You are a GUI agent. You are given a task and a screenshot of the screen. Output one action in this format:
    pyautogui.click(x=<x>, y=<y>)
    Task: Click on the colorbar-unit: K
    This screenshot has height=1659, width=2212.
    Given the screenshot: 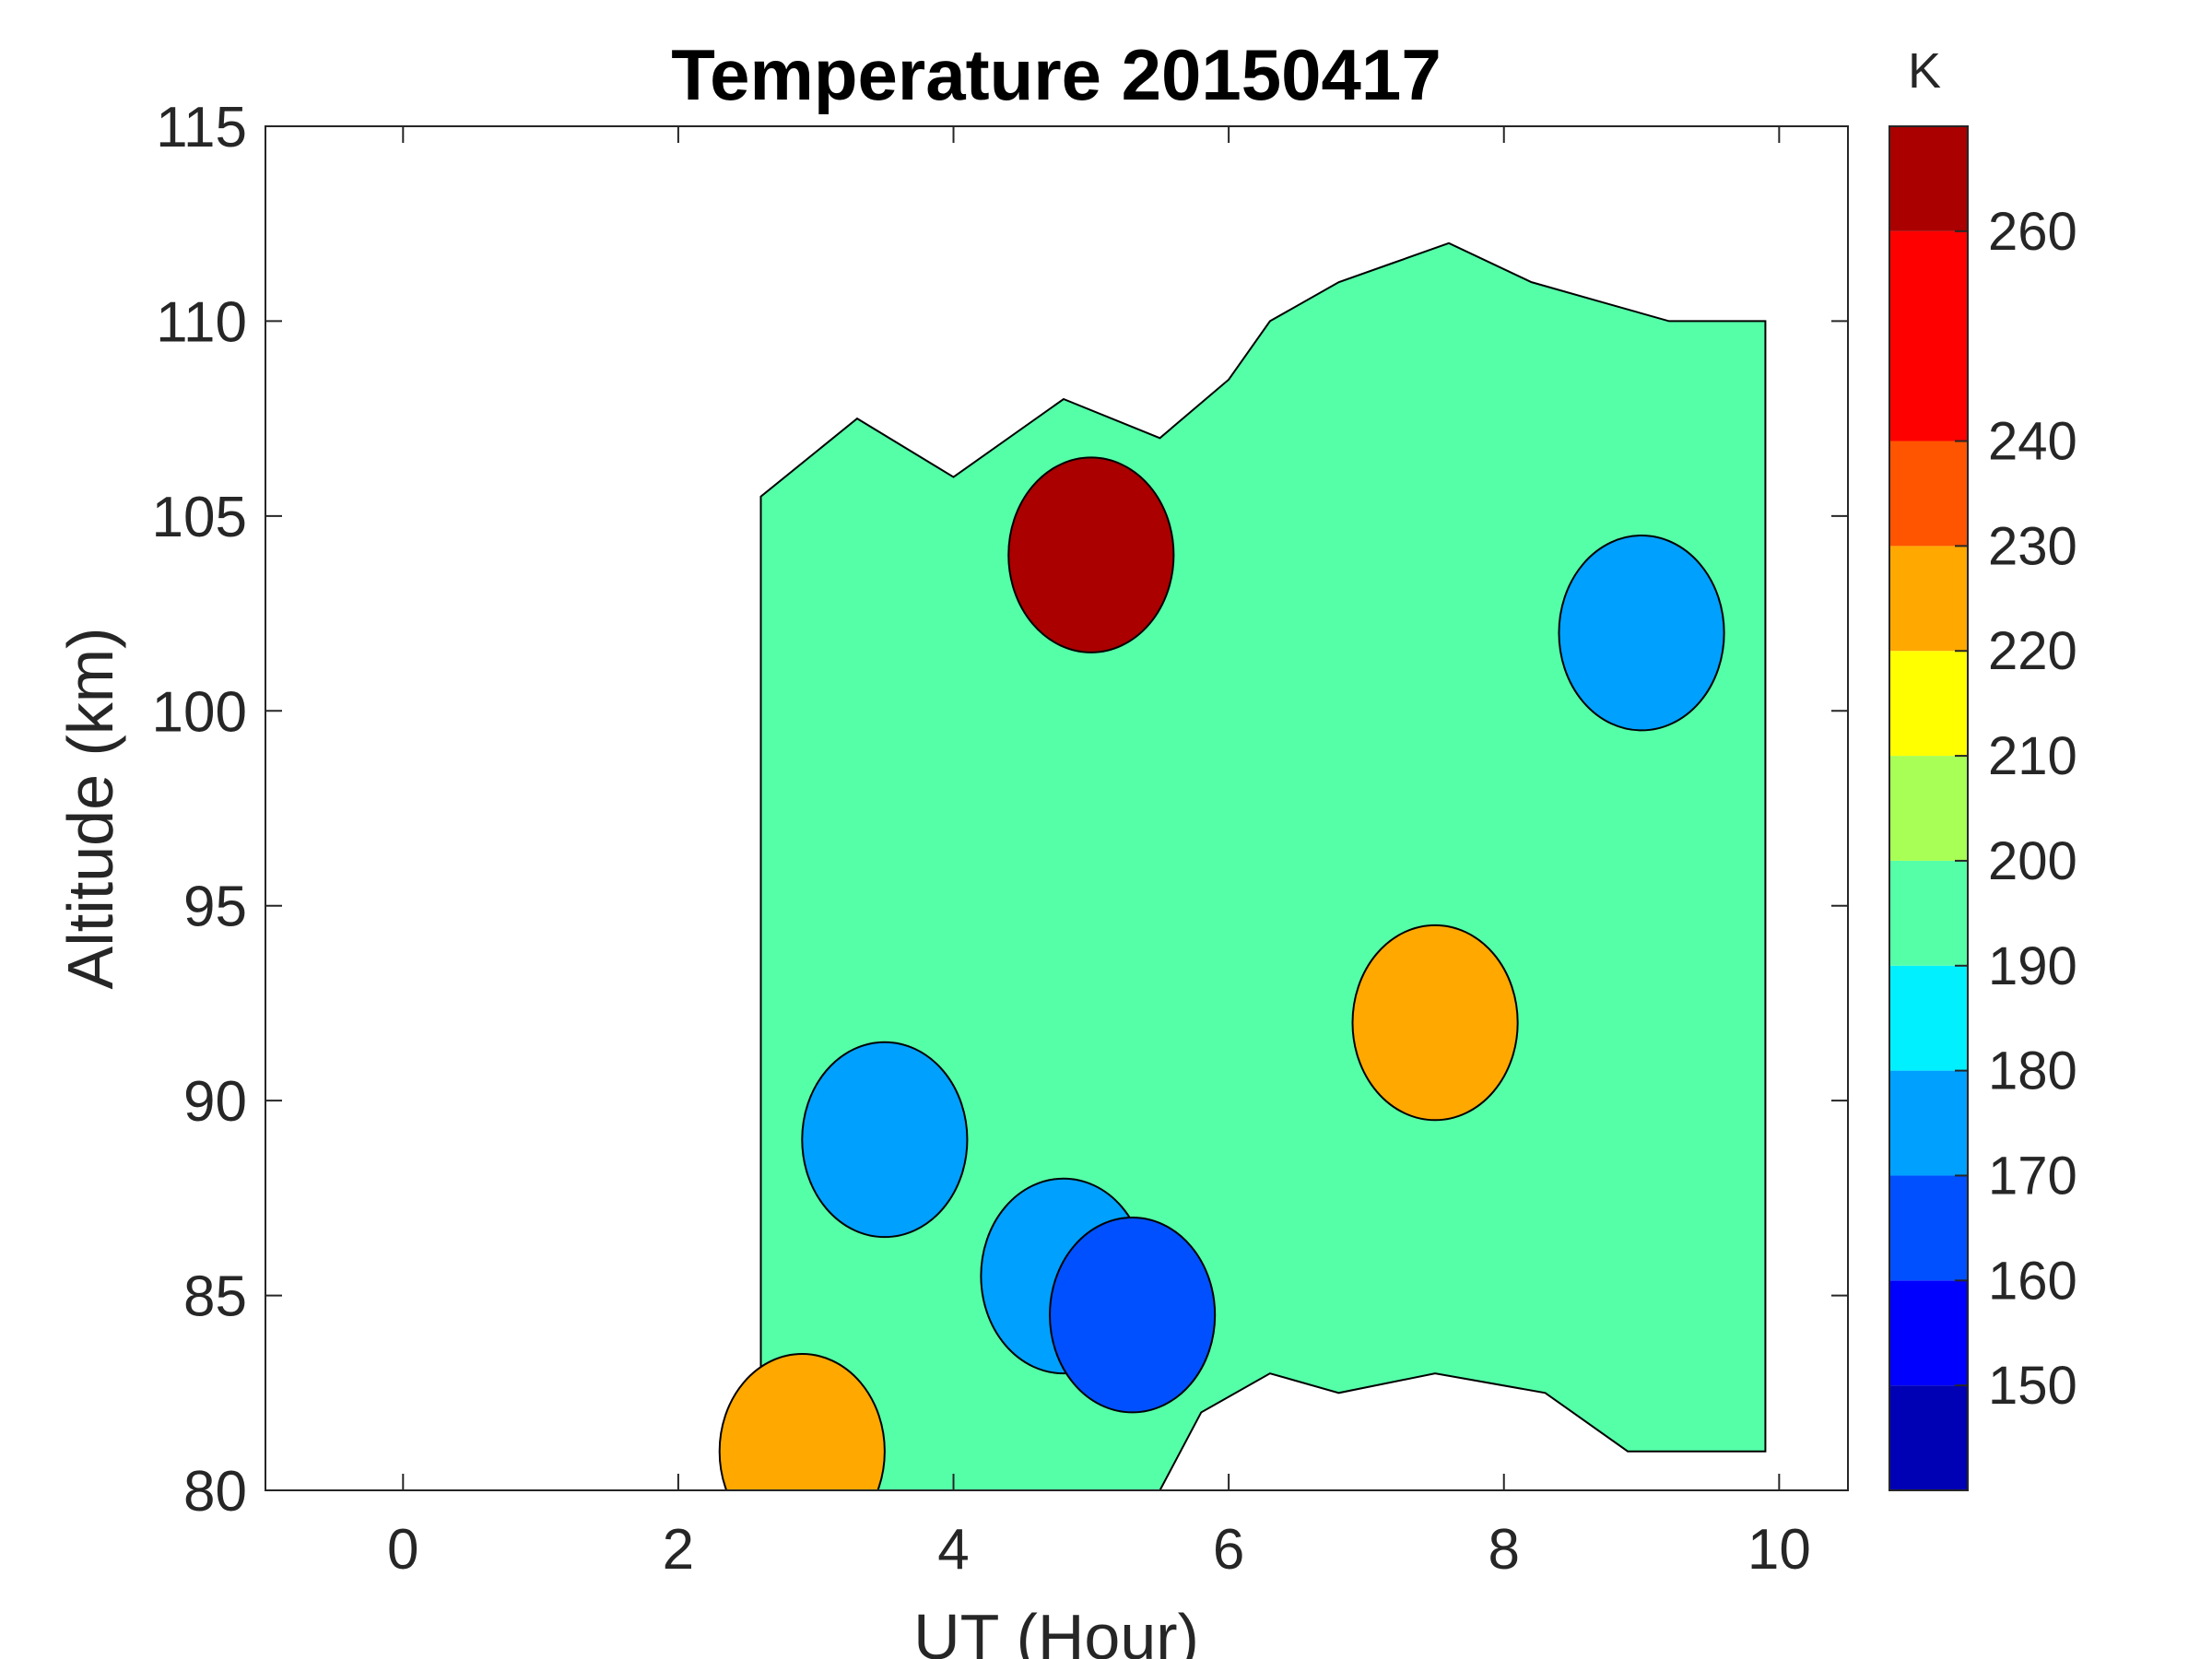 What is the action you would take?
    pyautogui.click(x=1924, y=71)
    